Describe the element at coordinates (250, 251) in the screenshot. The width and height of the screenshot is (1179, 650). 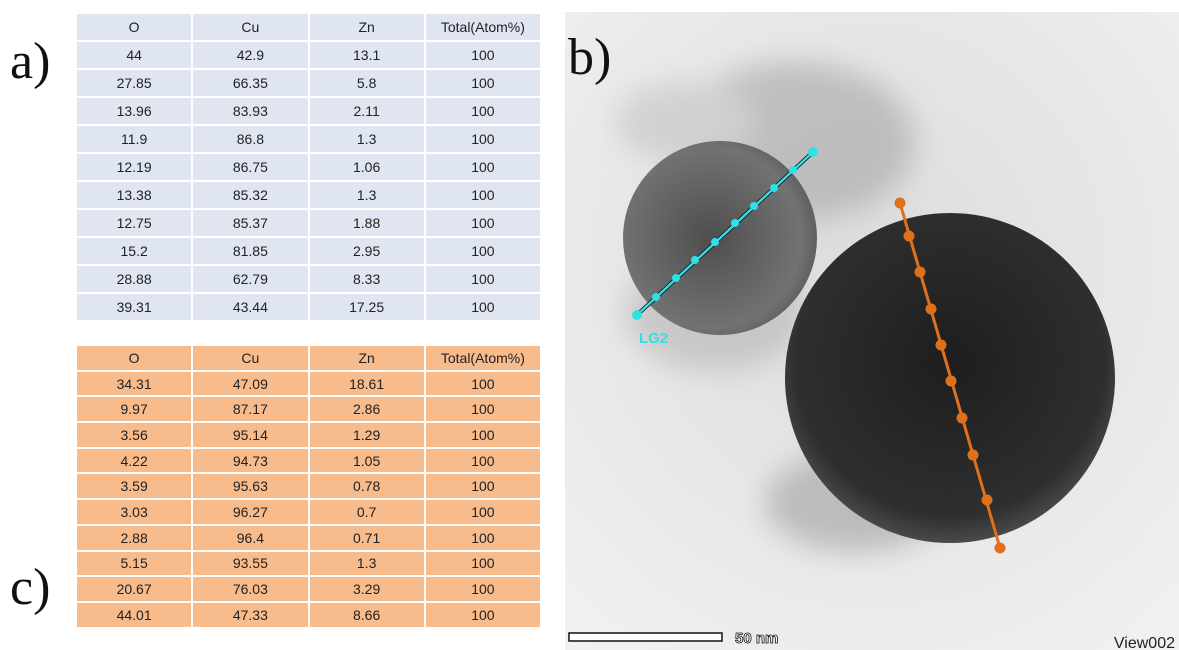
I see `cell: 81.85` at that location.